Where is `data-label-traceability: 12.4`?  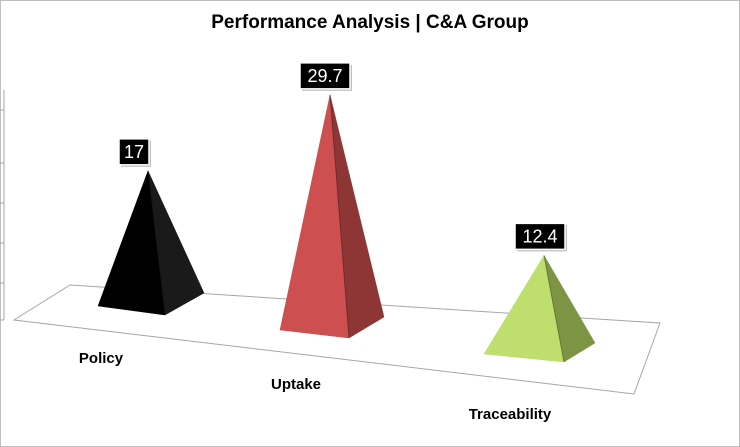 data-label-traceability: 12.4 is located at coordinates (540, 237).